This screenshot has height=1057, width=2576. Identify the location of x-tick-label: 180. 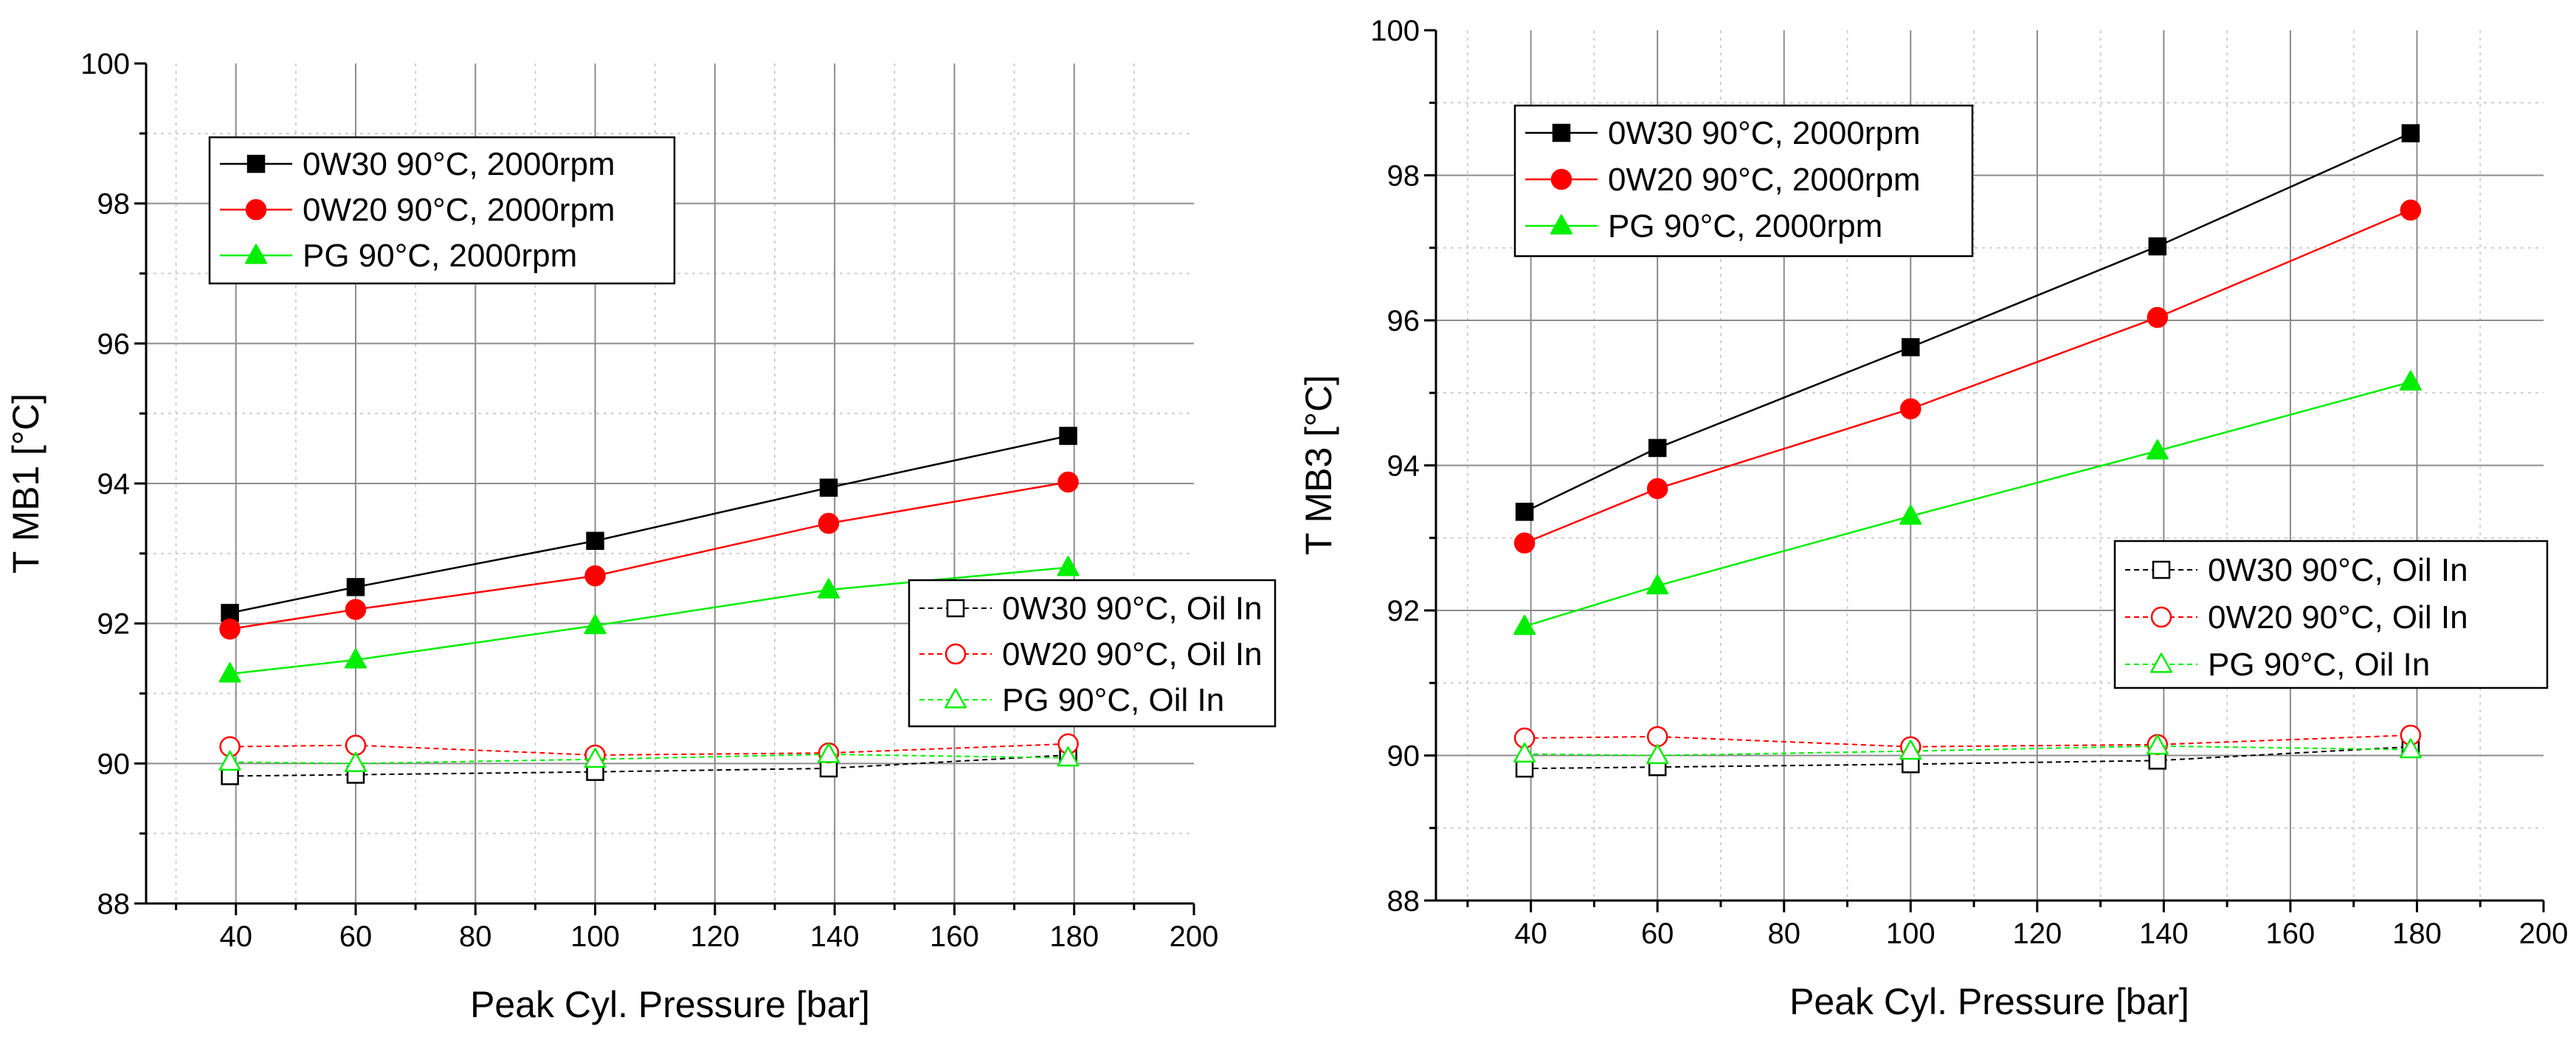
(2417, 933).